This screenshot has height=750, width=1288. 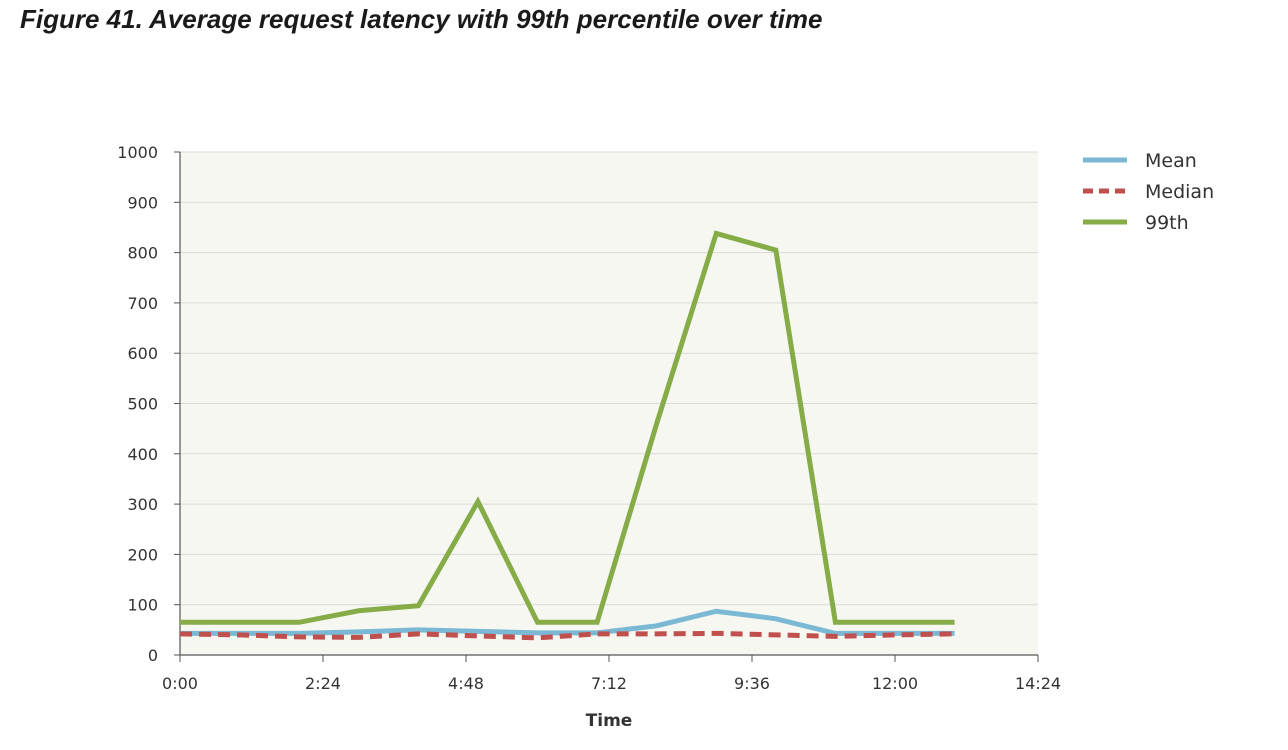 I want to click on y-tick-labels: 0 100 200 300 400 500 600 700 800 900 1000, so click(x=137, y=404).